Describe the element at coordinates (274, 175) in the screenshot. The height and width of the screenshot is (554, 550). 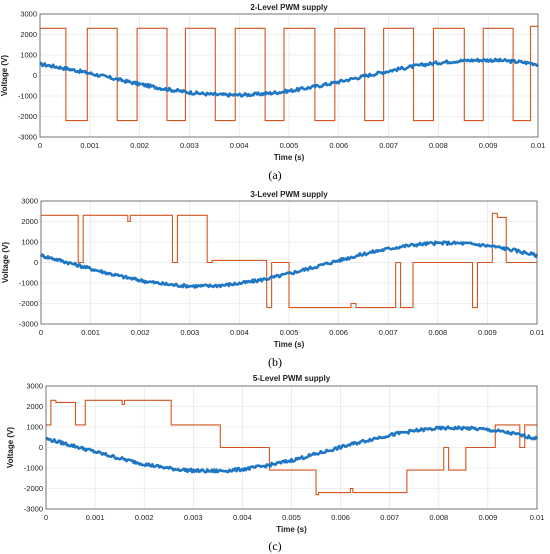
I see `panel-caption: (a)` at that location.